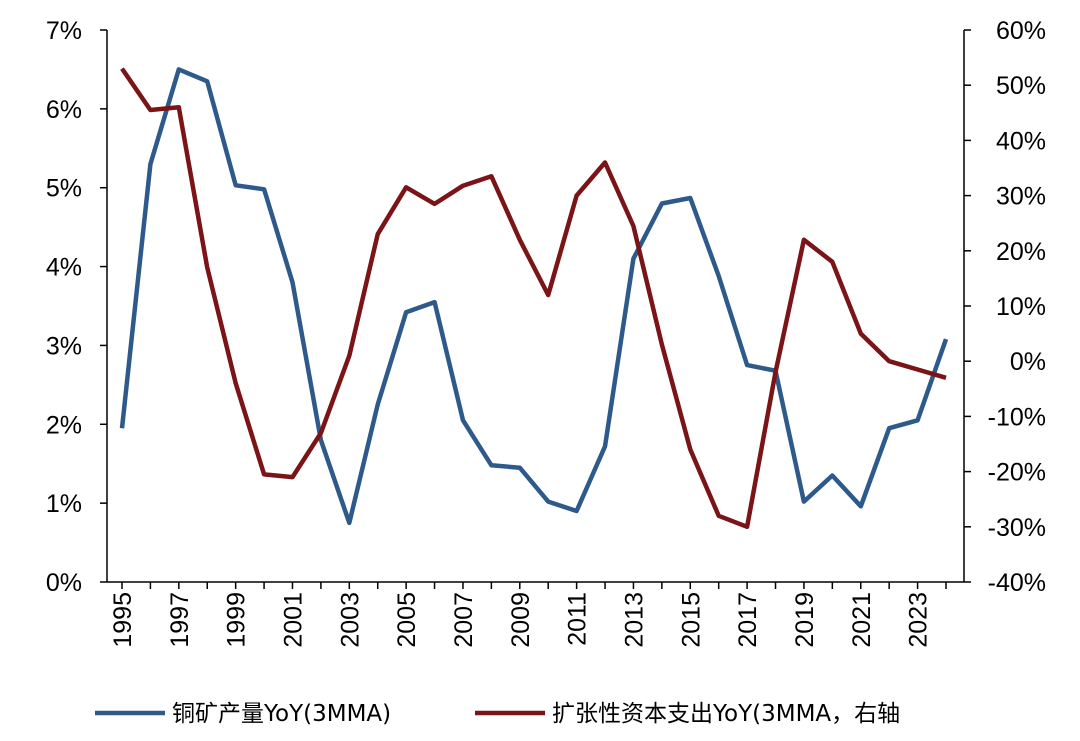 Image resolution: width=1080 pixels, height=741 pixels. What do you see at coordinates (180, 620) in the screenshot?
I see `x-tick-label: 1997` at bounding box center [180, 620].